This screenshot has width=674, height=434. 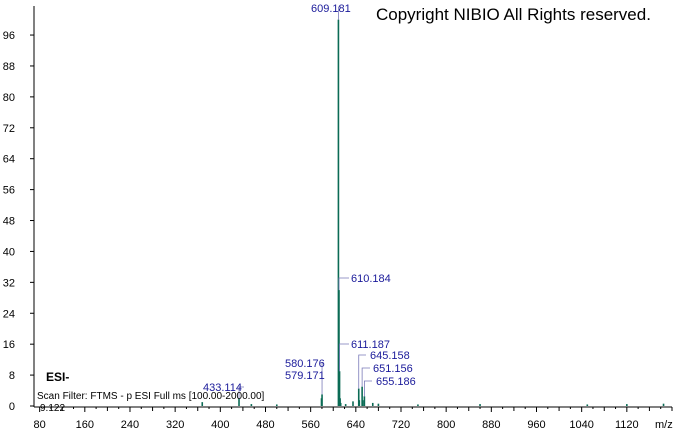 What do you see at coordinates (9, 98) in the screenshot?
I see `y-tick-label: 80` at bounding box center [9, 98].